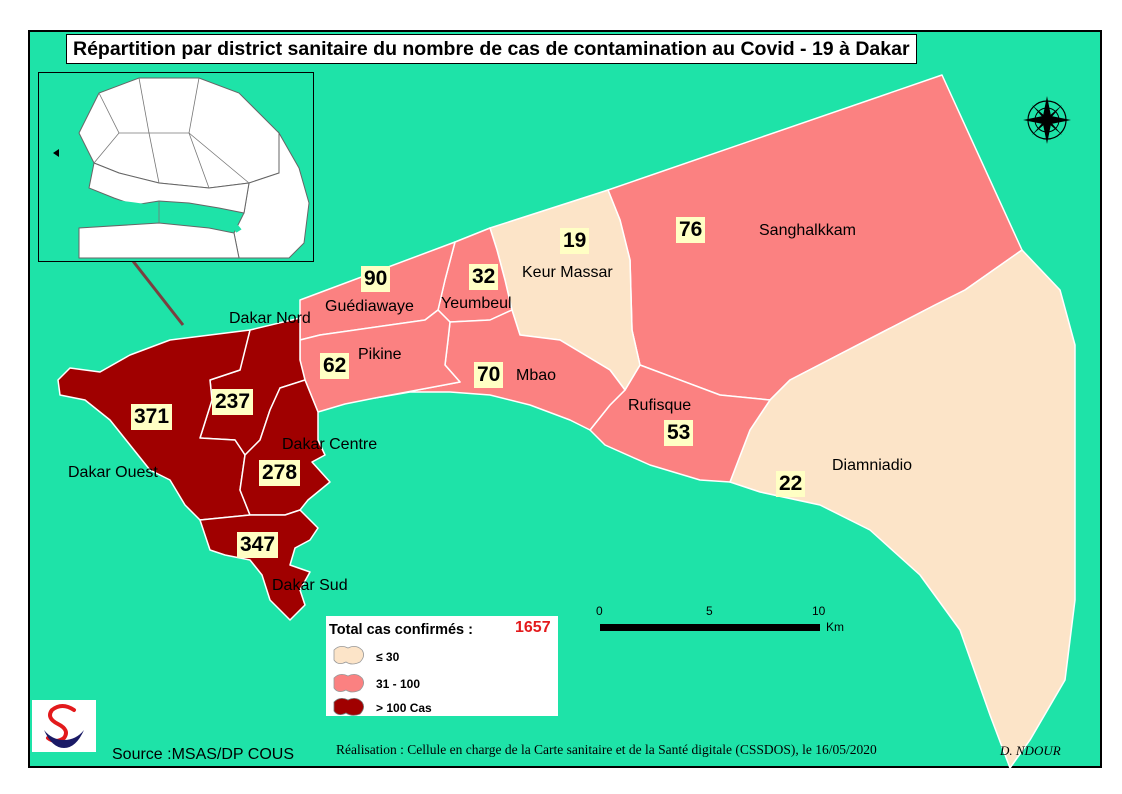  What do you see at coordinates (164, 215) in the screenshot?
I see `inset-gambia-river` at bounding box center [164, 215].